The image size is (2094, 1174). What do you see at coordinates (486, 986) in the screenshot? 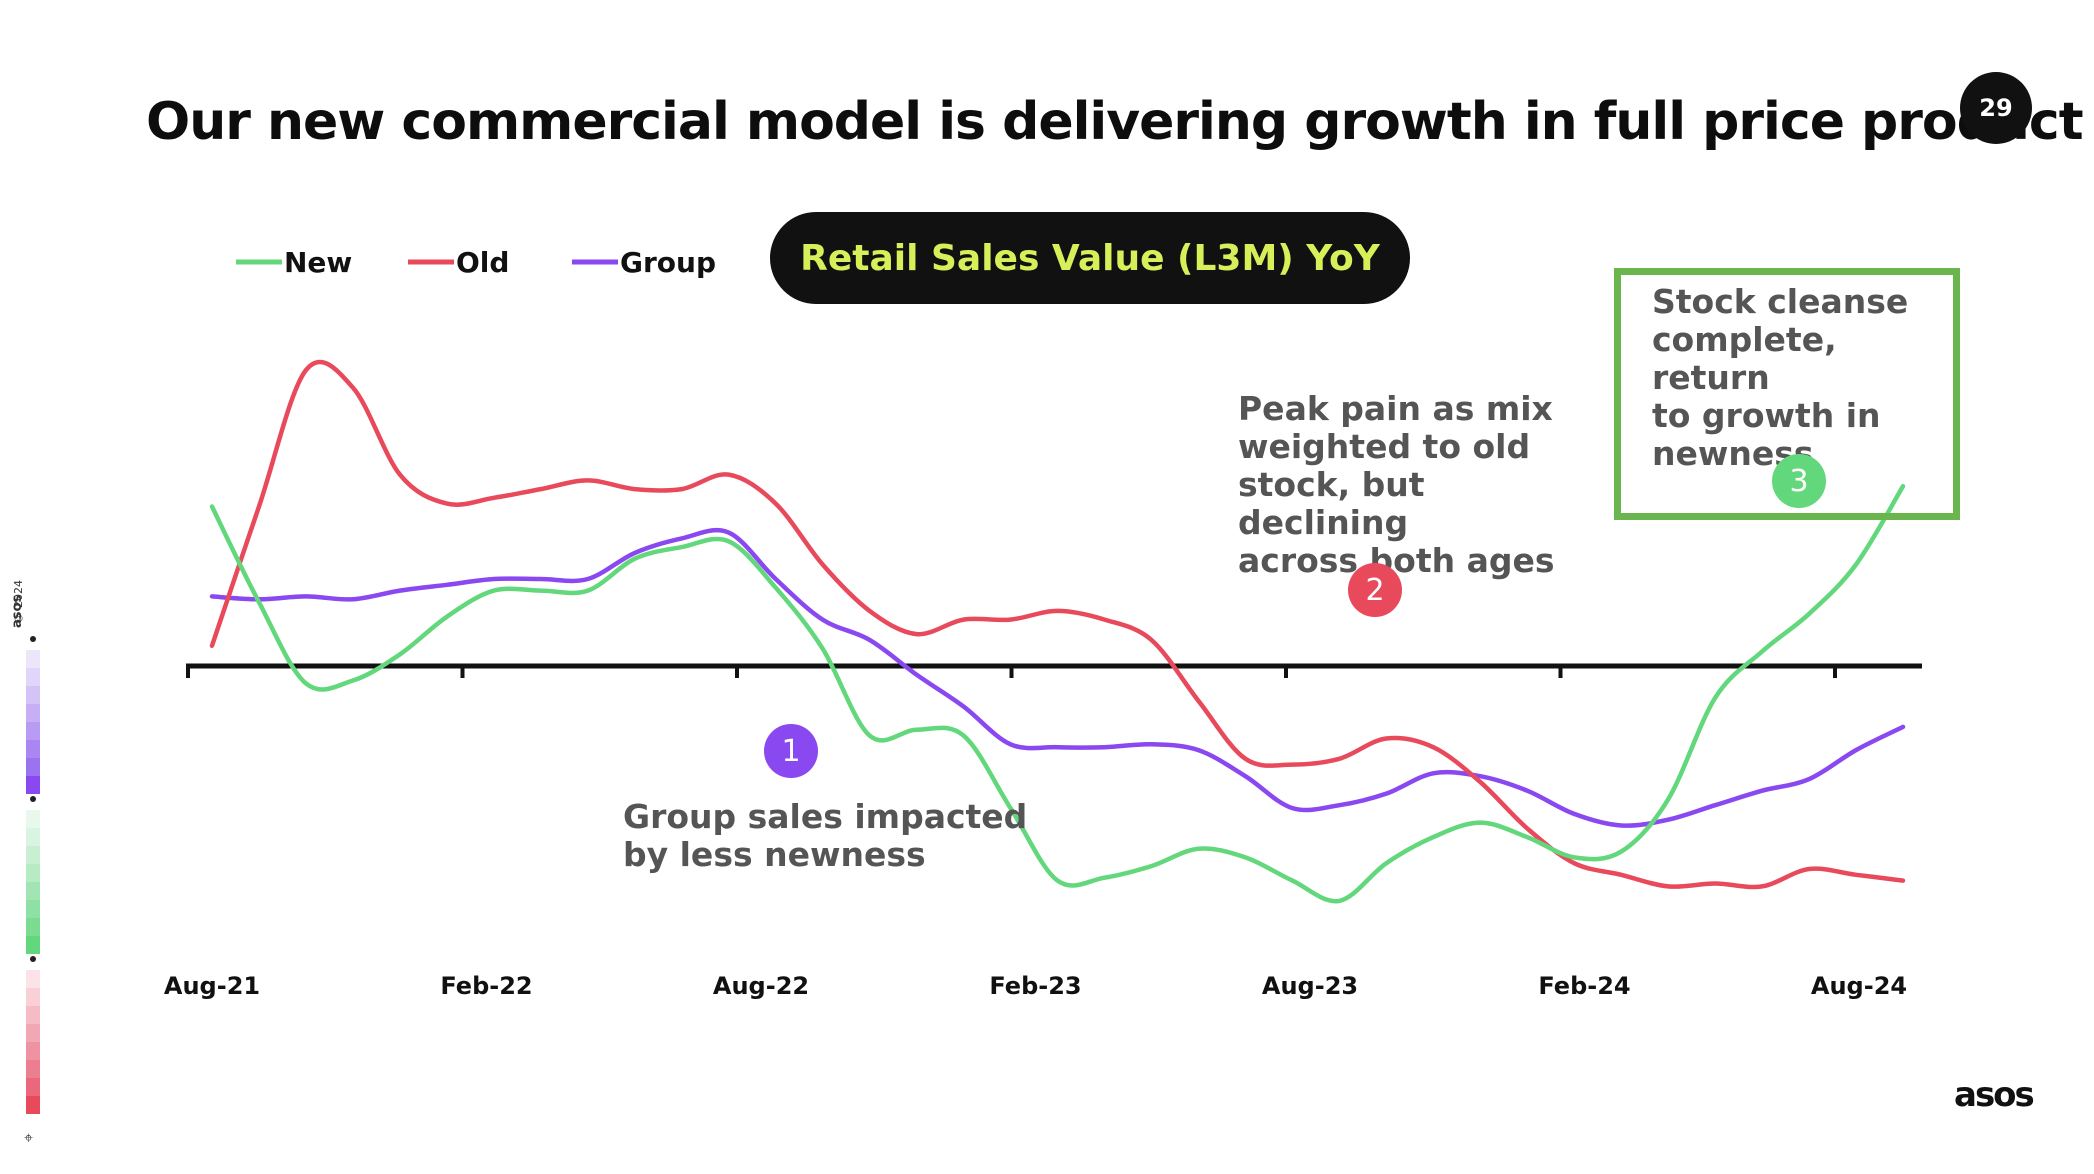
I see `x-tick-label: Feb-22` at bounding box center [486, 986].